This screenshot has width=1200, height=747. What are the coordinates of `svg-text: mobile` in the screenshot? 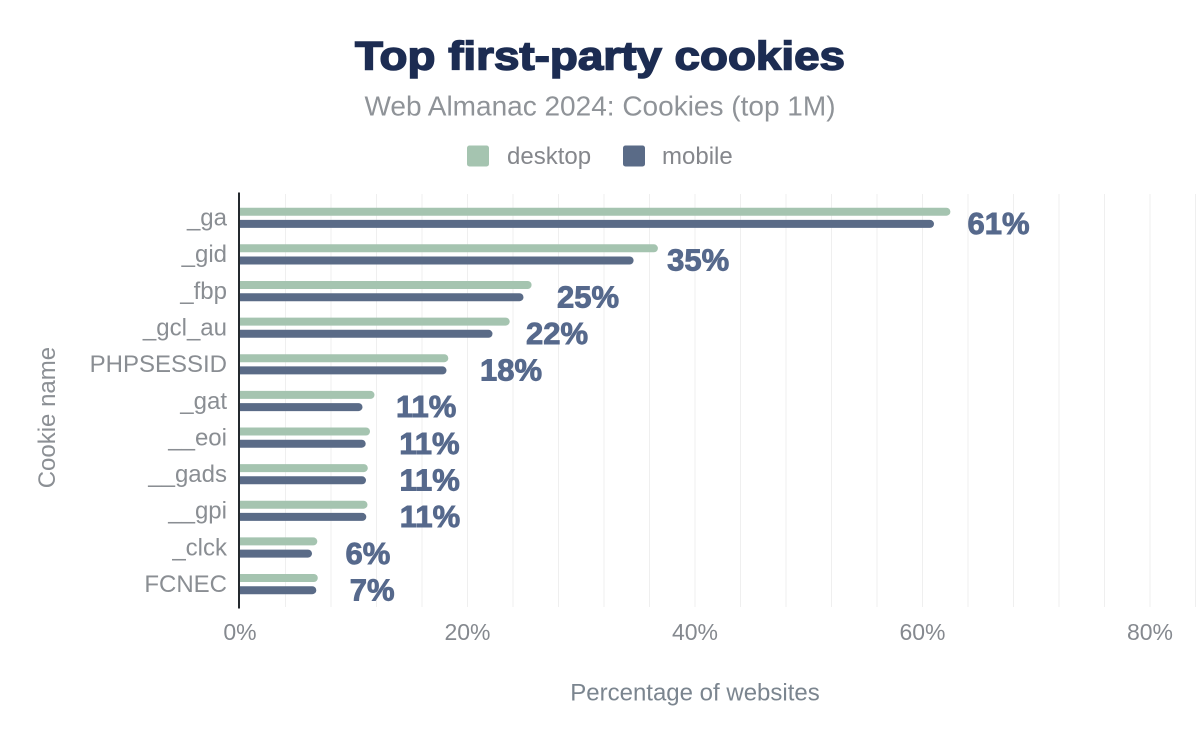 It's located at (697, 156).